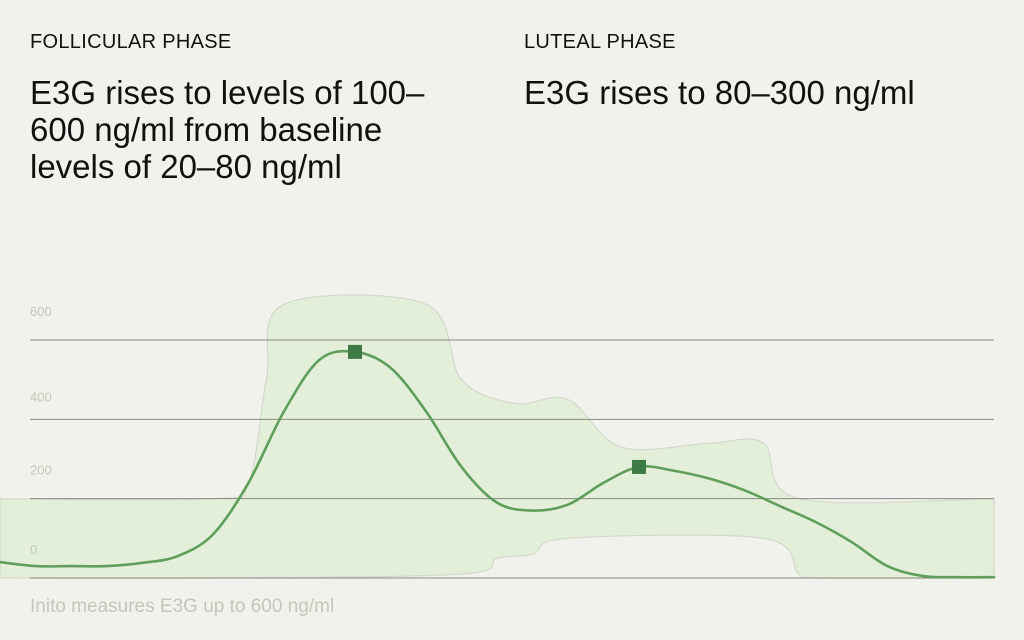  Describe the element at coordinates (41, 311) in the screenshot. I see `y-tick-label-600: 600` at that location.